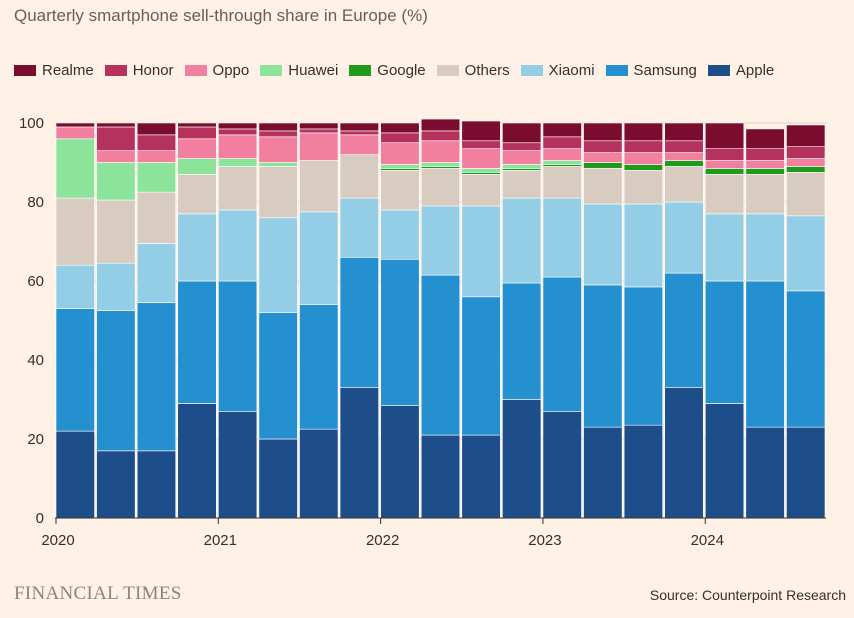 Image resolution: width=854 pixels, height=618 pixels. I want to click on x-tick-label: 2022, so click(382, 540).